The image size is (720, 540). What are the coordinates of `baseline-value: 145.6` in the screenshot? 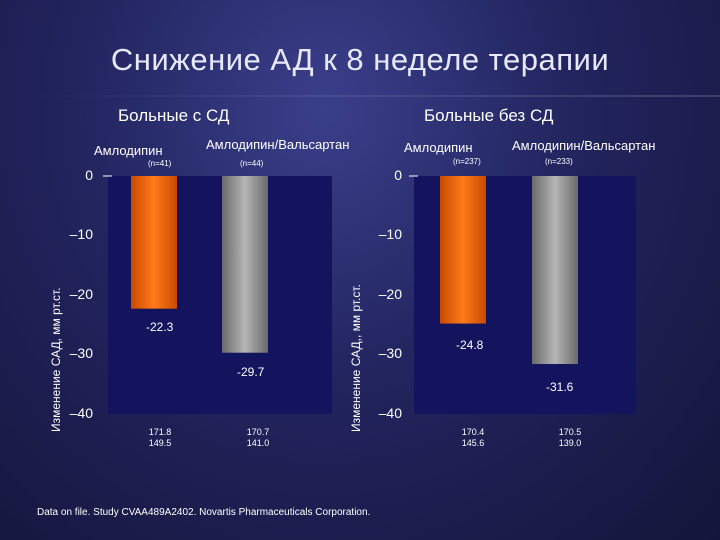 It's located at (473, 443).